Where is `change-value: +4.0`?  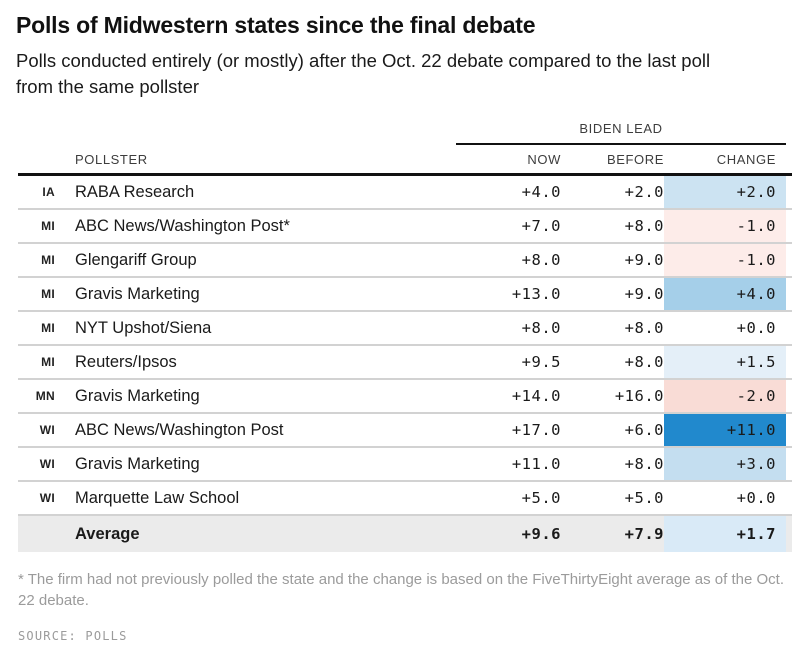
change-value: +4.0 is located at coordinates (725, 294).